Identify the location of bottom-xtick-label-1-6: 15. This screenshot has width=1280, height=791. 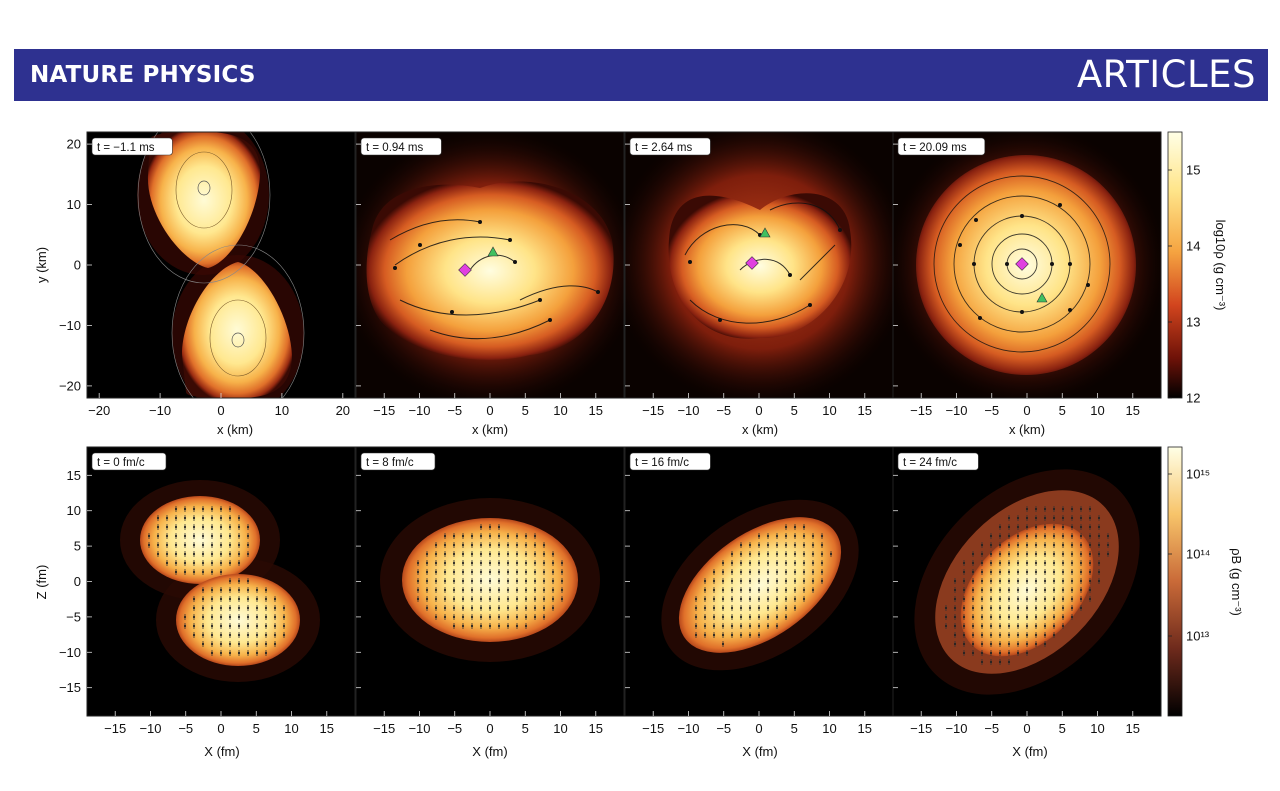
(327, 728).